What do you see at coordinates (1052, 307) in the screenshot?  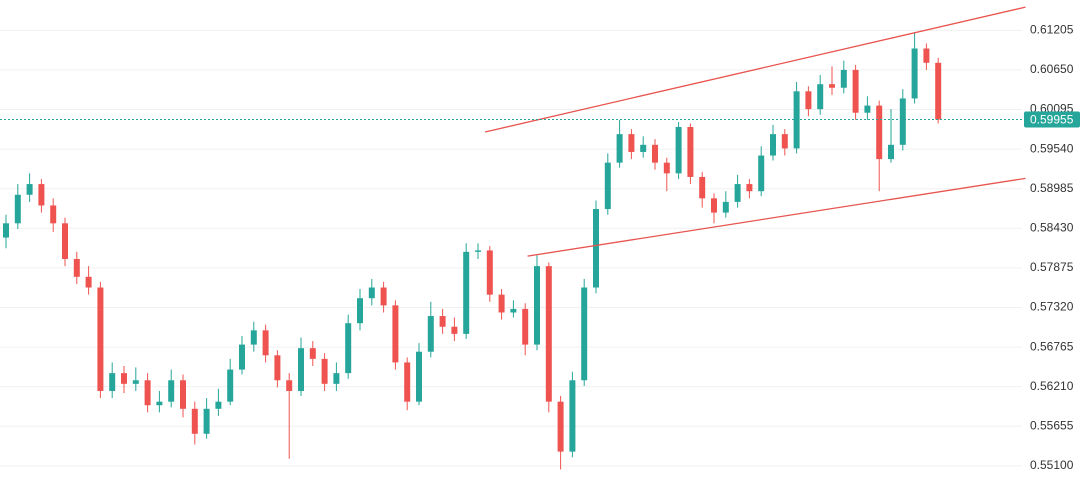 I see `y-tick-label: 0.57320` at bounding box center [1052, 307].